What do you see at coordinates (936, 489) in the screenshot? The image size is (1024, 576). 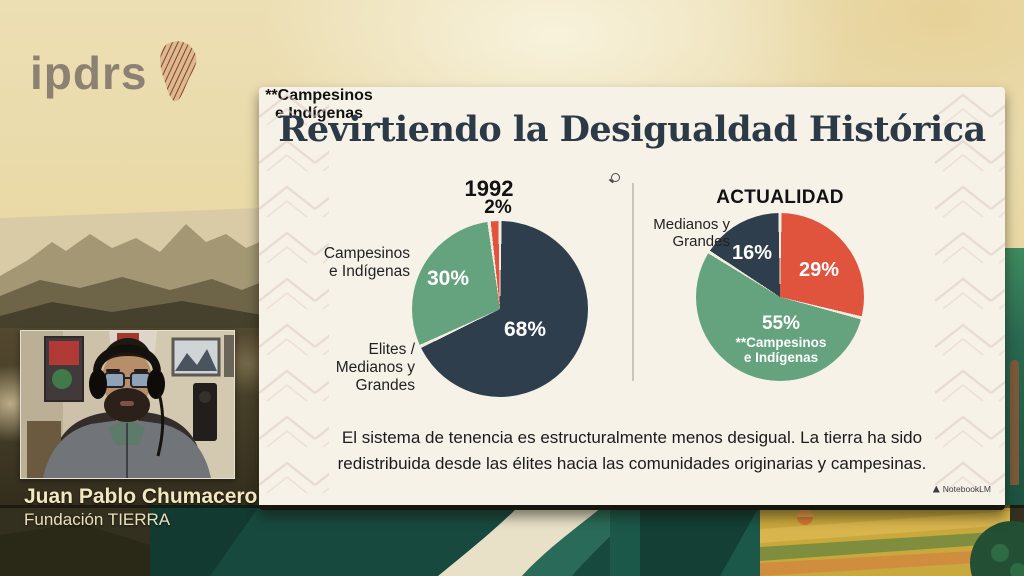 I see `notebooklm-logo-icon` at bounding box center [936, 489].